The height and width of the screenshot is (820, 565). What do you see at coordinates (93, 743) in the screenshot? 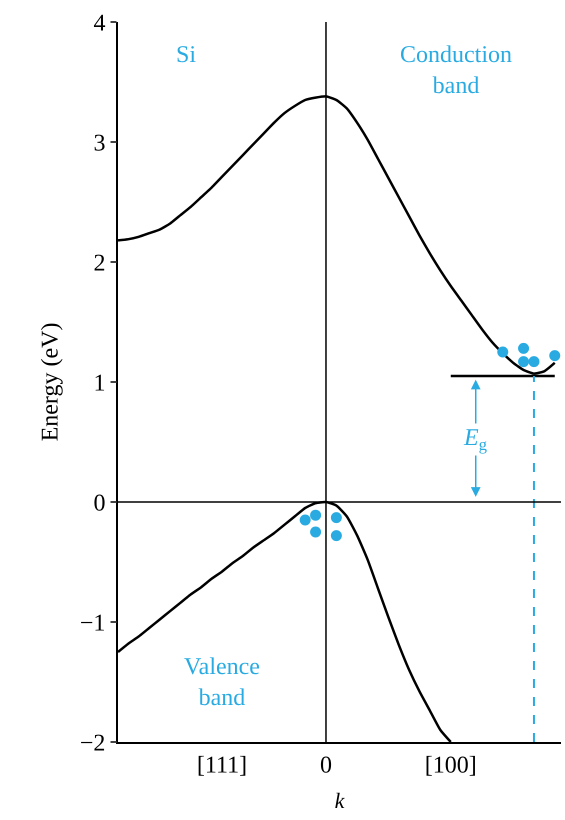
I see `y-tick-label: −2` at bounding box center [93, 743].